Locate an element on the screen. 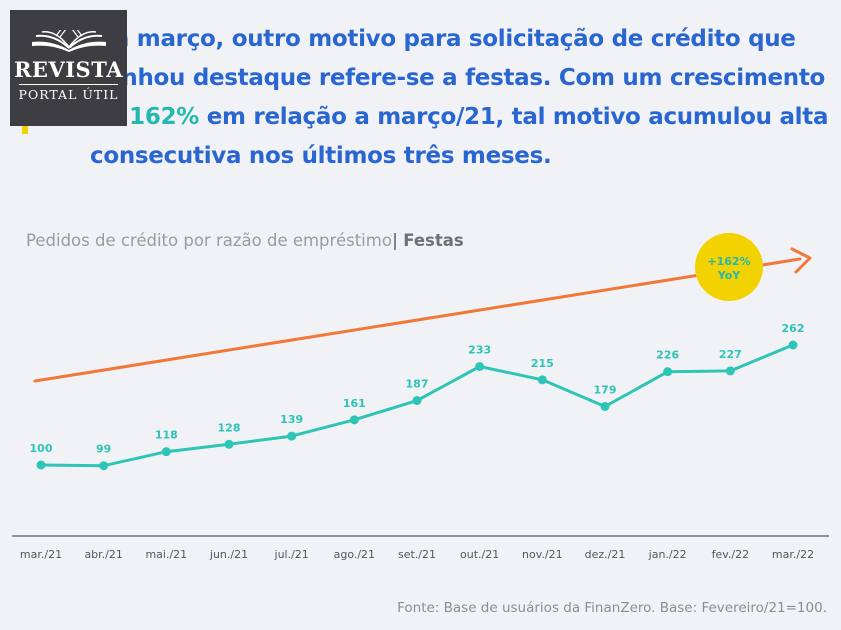 The image size is (841, 630). data-label: 118 is located at coordinates (166, 435).